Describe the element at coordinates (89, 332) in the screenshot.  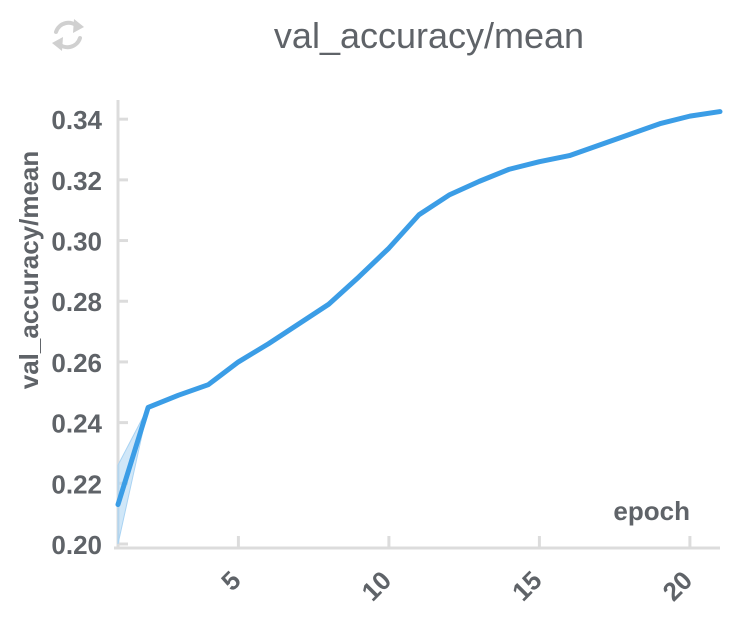
I see `y-ticks: 0.20 0.22 0.24 0.26 0.28 0.30 0.32 0.34` at that location.